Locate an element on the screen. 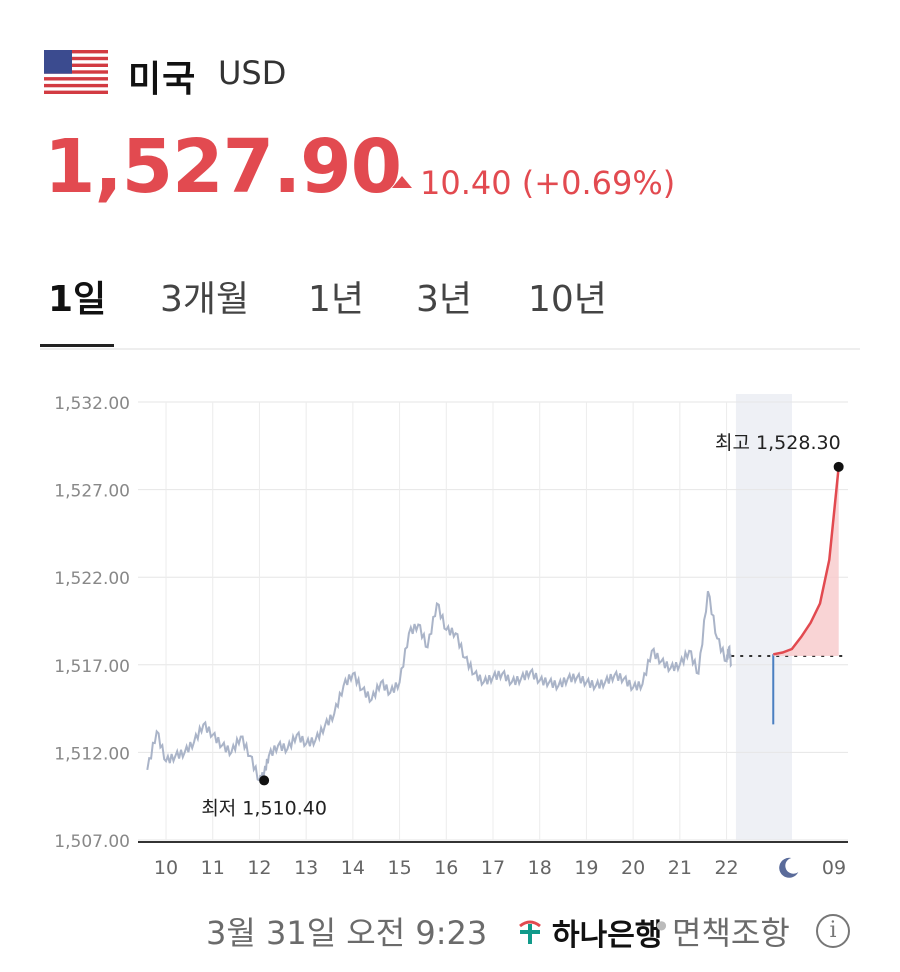 This screenshot has width=900, height=972. y-tick-label: 1,532.00 is located at coordinates (92, 404).